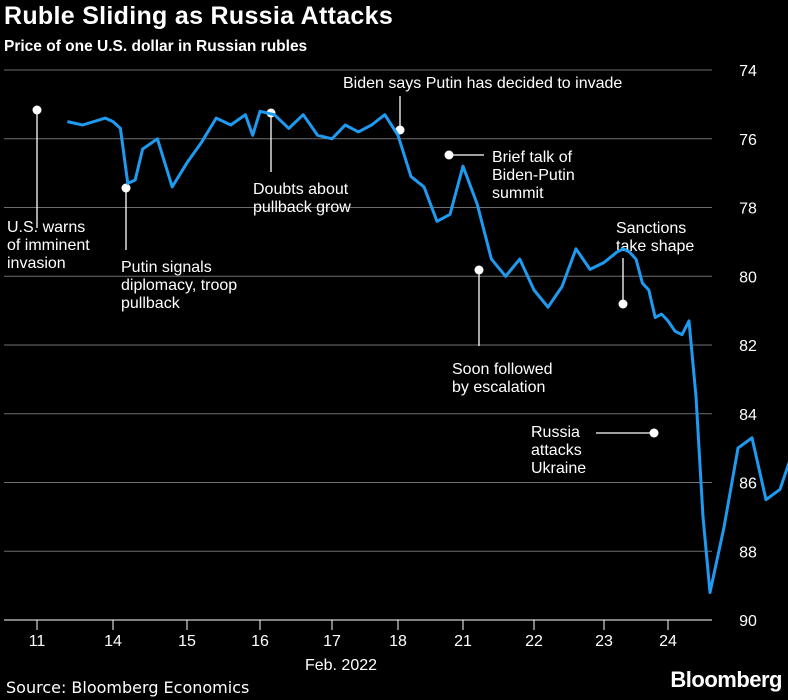 Image resolution: width=788 pixels, height=700 pixels. Describe the element at coordinates (748, 71) in the screenshot. I see `y-tick-label: 74` at that location.